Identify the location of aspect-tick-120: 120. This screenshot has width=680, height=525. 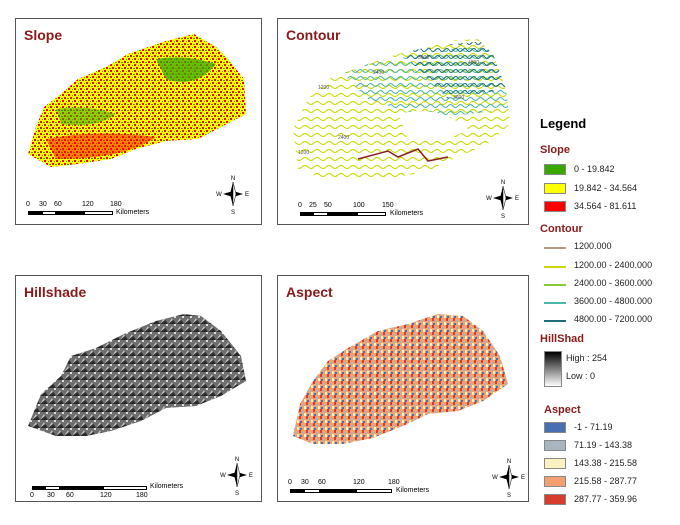
(359, 482).